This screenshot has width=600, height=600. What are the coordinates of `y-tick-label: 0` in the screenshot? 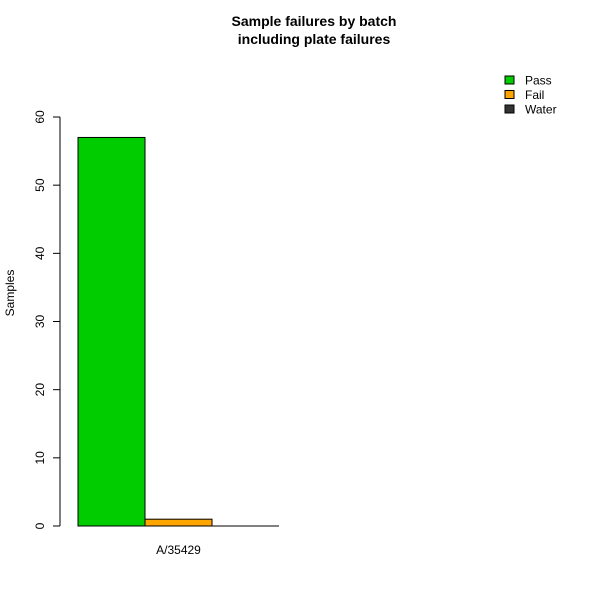 It's located at (40, 525).